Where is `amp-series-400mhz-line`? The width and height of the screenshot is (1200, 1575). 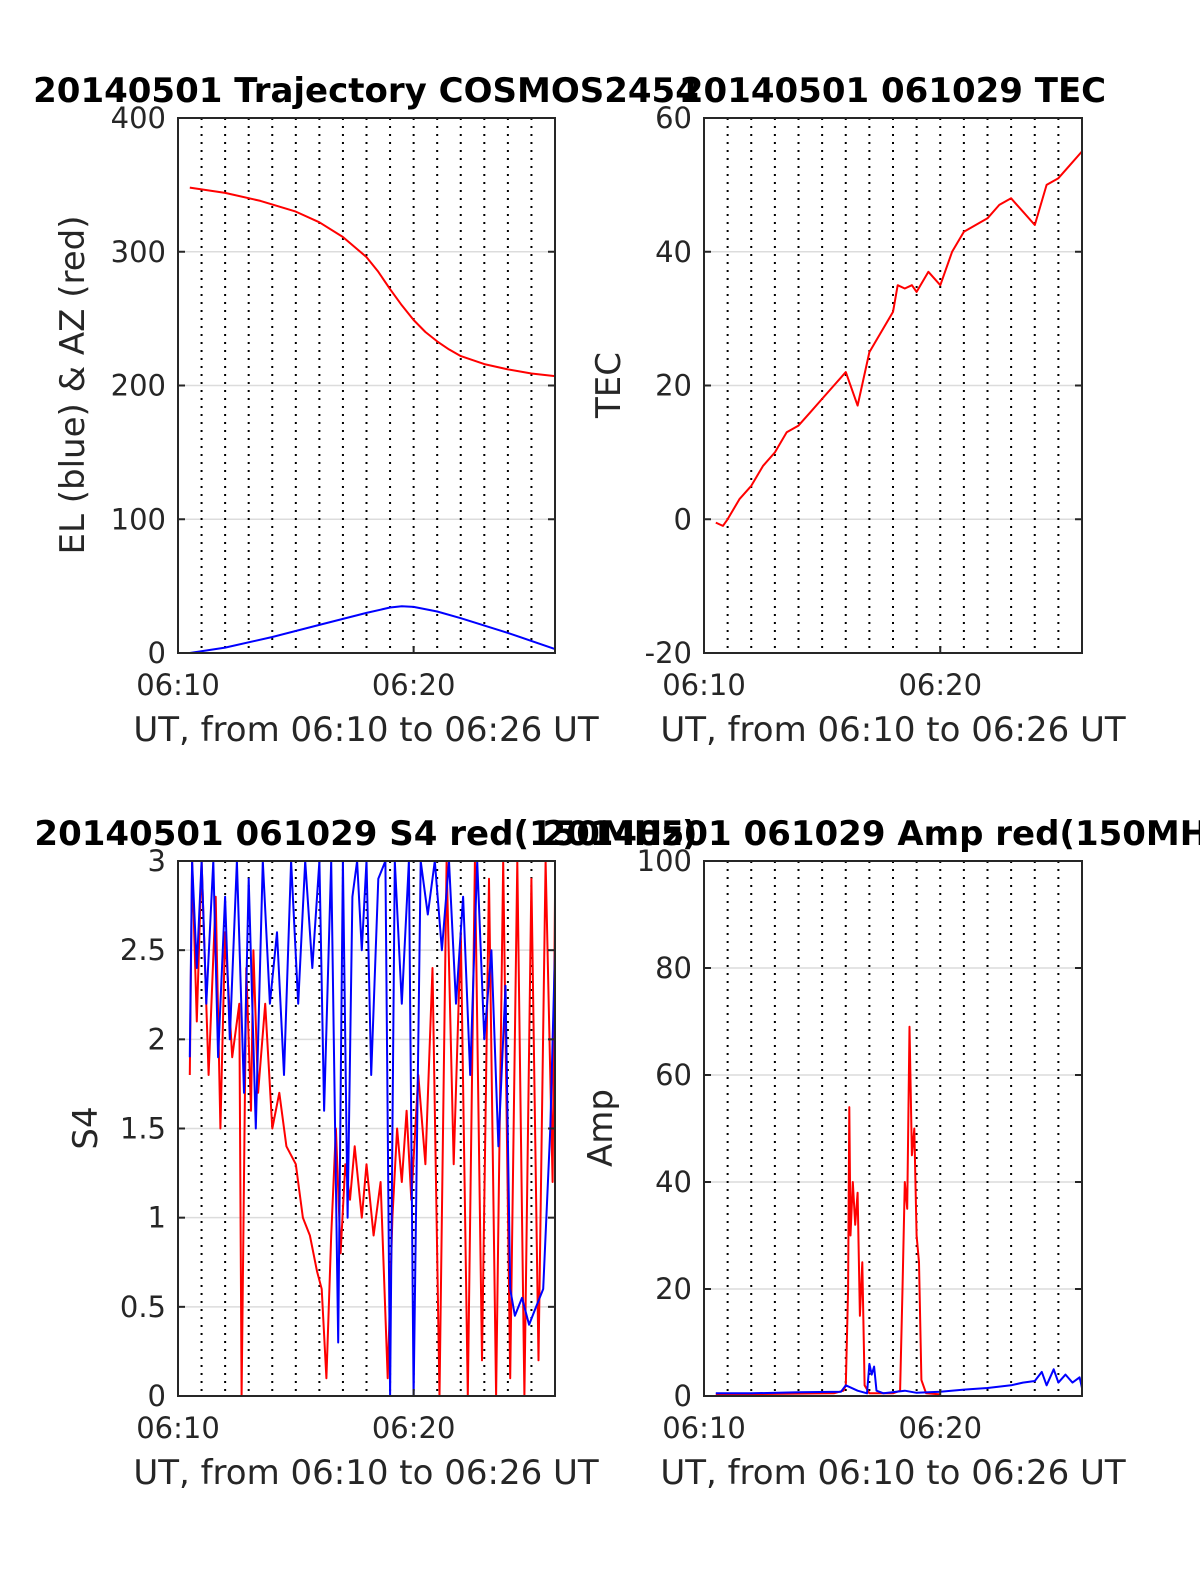
amp-series-400mhz-line is located at coordinates (898, 1378).